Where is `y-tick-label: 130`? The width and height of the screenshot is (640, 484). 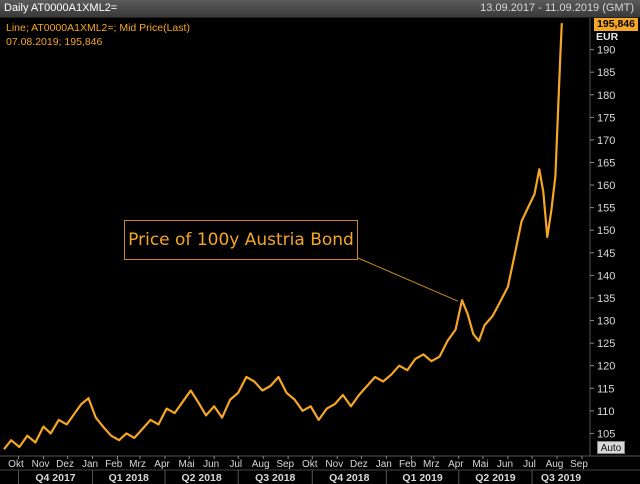 y-tick-label: 130 is located at coordinates (606, 322).